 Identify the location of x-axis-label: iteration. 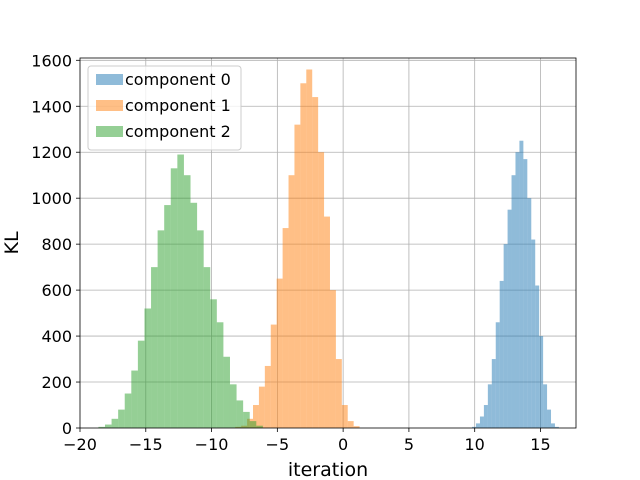
(328, 469).